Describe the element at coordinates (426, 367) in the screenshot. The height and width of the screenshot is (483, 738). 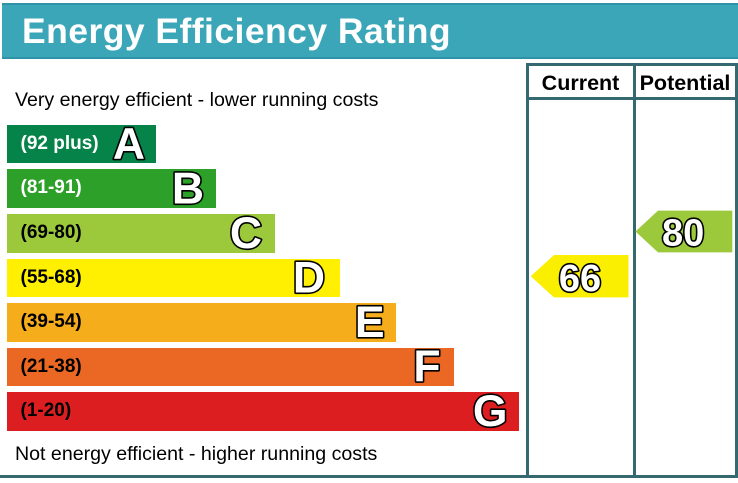
I see `svg-text: F` at that location.